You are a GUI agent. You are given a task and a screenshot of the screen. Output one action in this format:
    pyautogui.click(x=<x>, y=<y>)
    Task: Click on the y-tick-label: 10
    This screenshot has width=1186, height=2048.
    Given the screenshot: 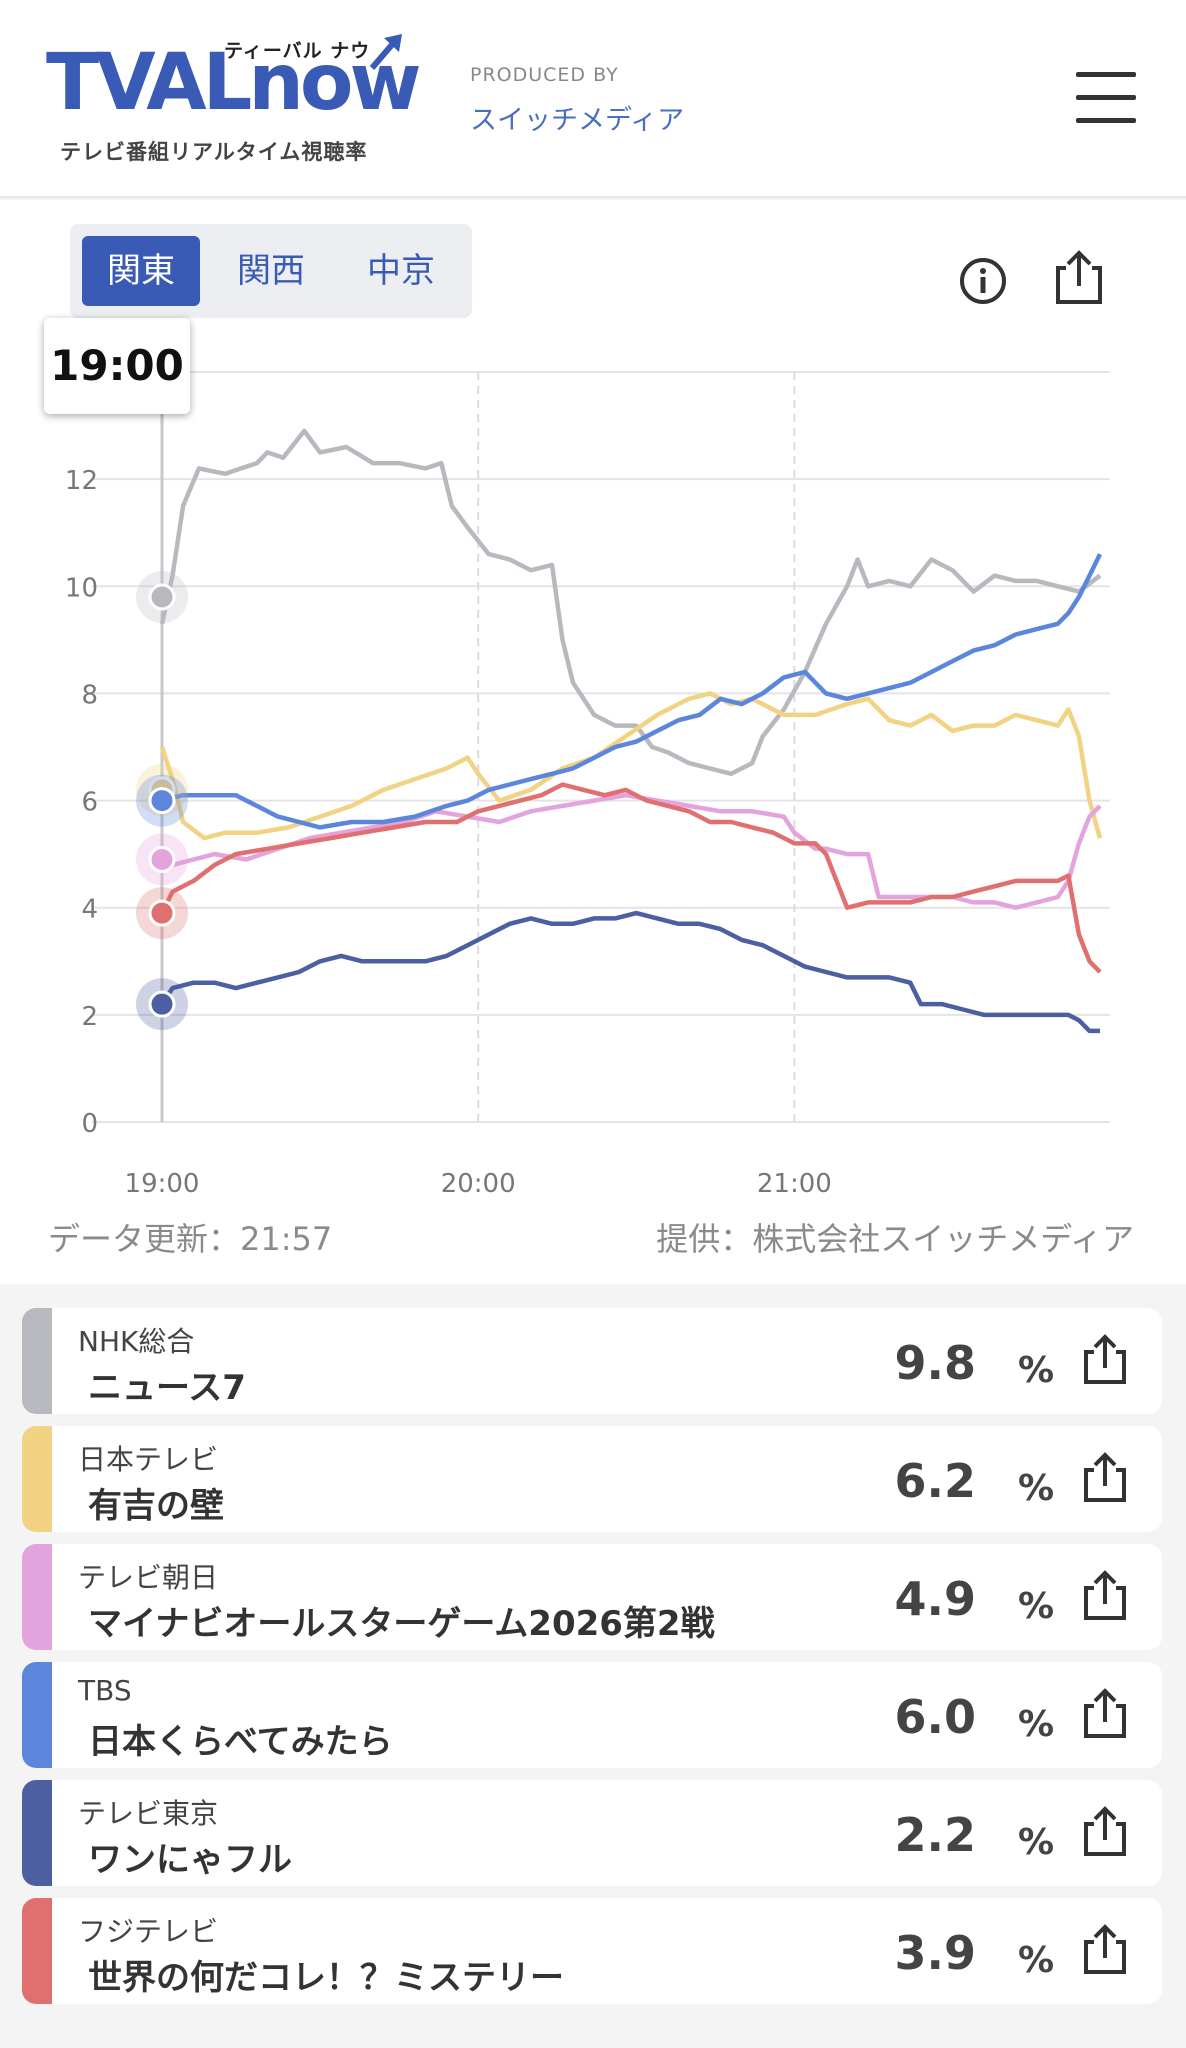 What is the action you would take?
    pyautogui.click(x=81, y=588)
    